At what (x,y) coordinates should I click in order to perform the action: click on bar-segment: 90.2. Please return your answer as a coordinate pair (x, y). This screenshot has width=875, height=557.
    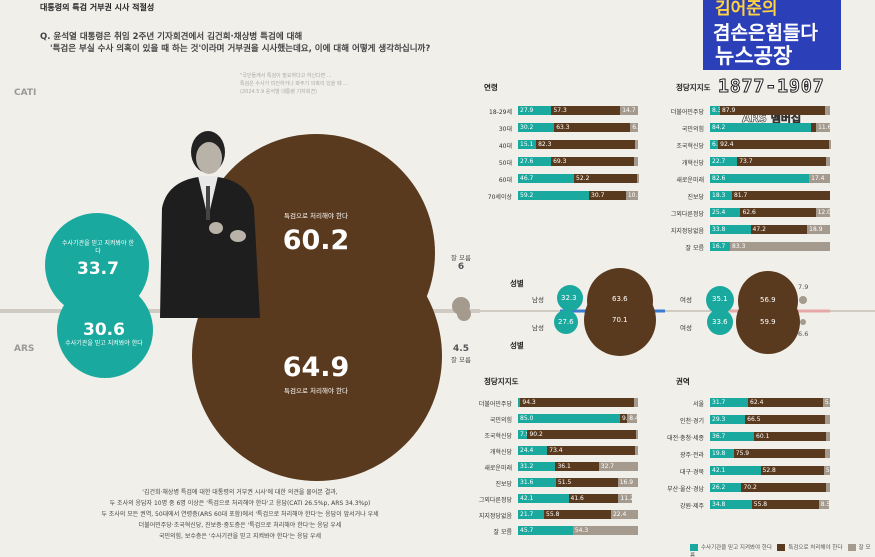
    Looking at the image, I should click on (581, 434).